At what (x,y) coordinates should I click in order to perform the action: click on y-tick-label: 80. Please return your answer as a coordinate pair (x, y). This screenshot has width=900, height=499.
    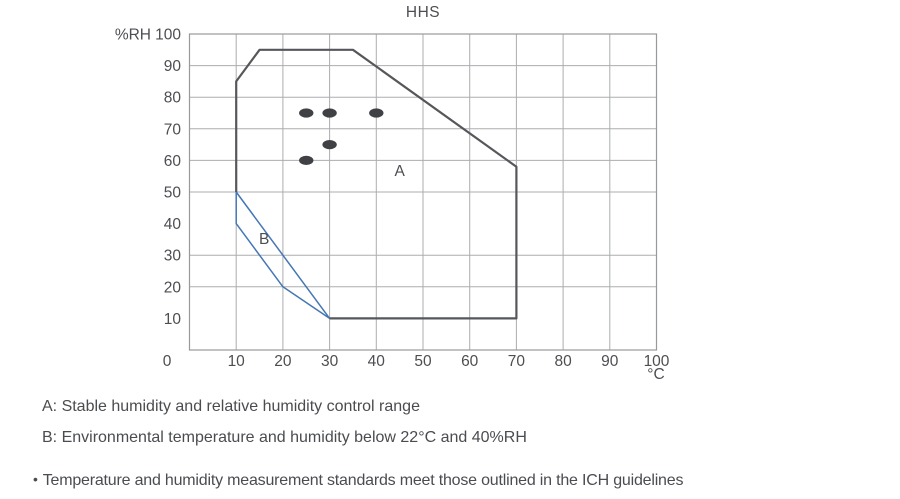
    Looking at the image, I should click on (173, 98).